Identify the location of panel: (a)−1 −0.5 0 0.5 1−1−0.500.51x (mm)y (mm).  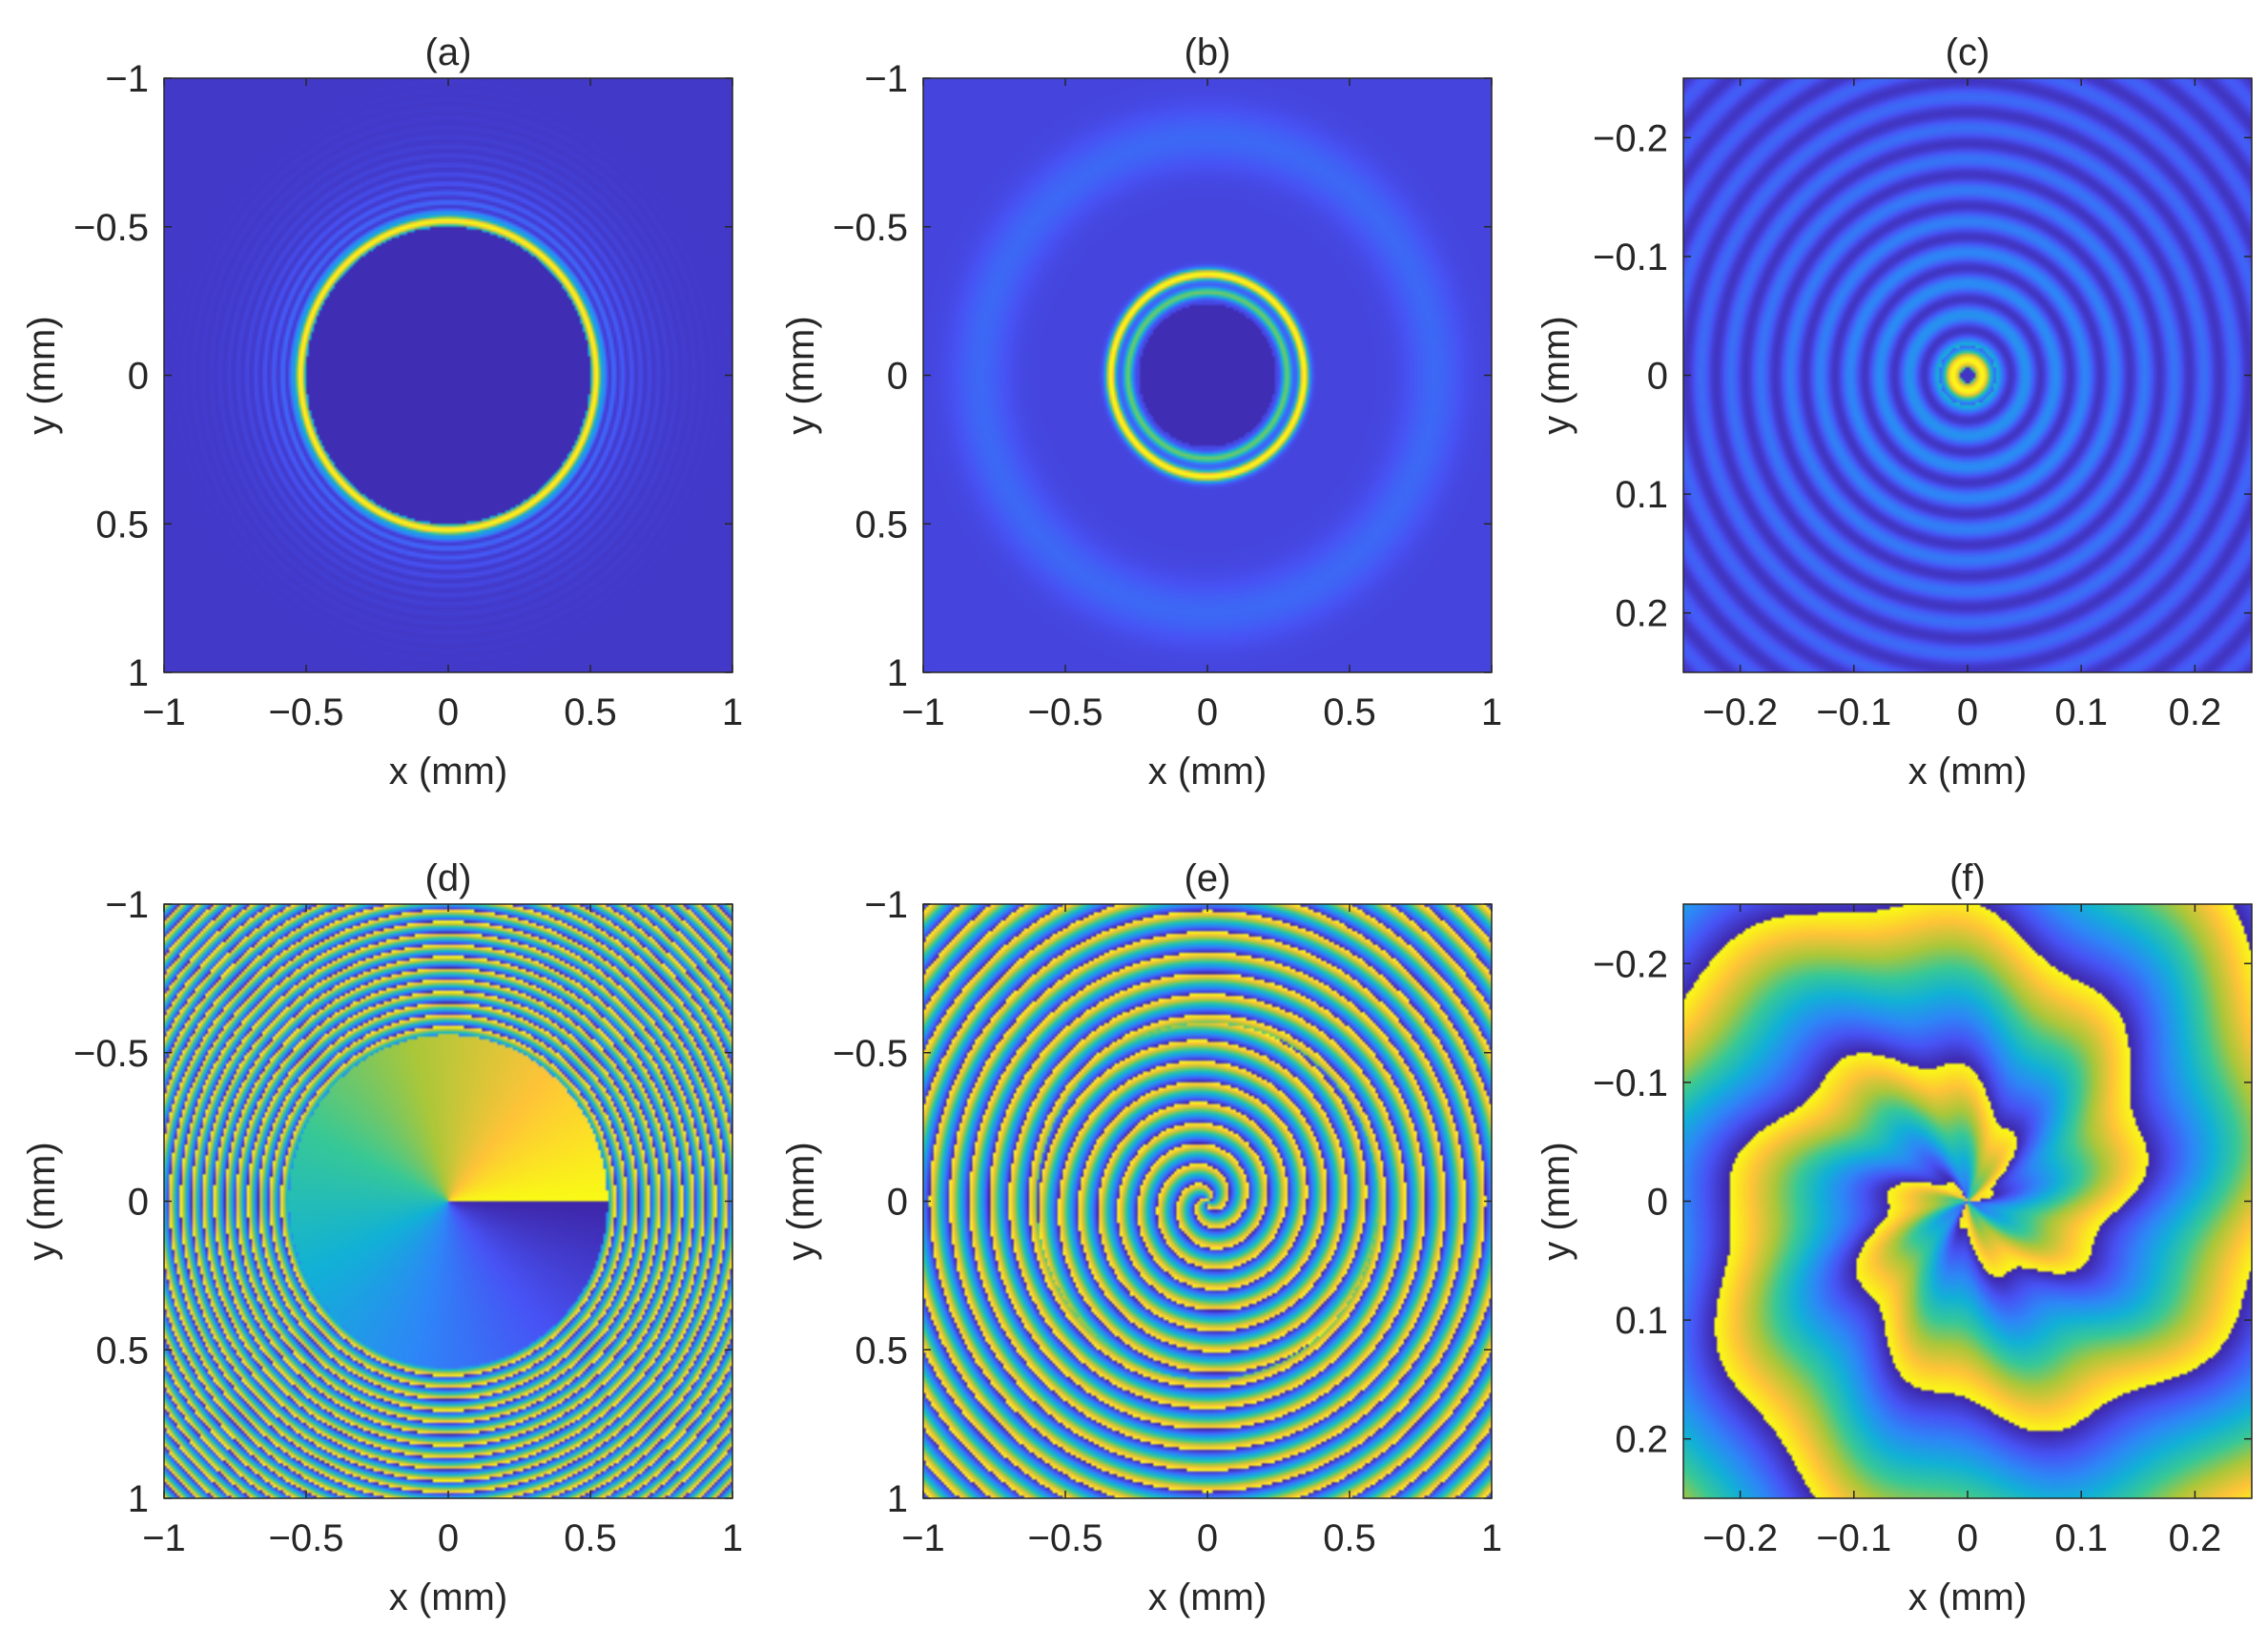
(382, 412).